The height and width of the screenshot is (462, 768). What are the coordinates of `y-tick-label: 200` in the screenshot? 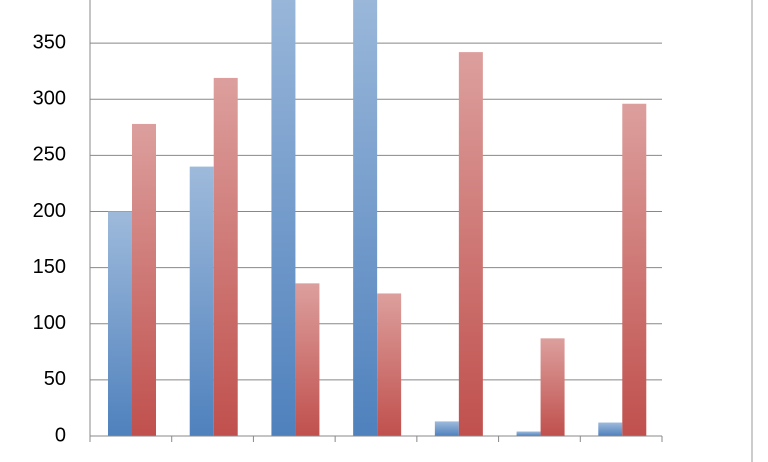 It's located at (49, 211).